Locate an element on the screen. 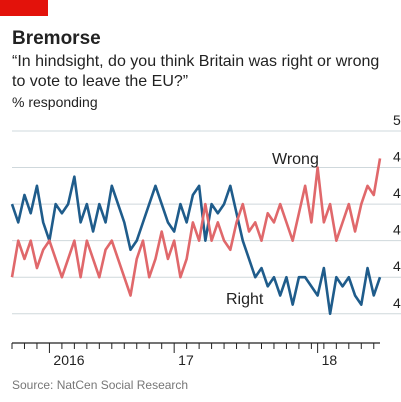 The image size is (401, 402). brand-bar is located at coordinates (24, 8).